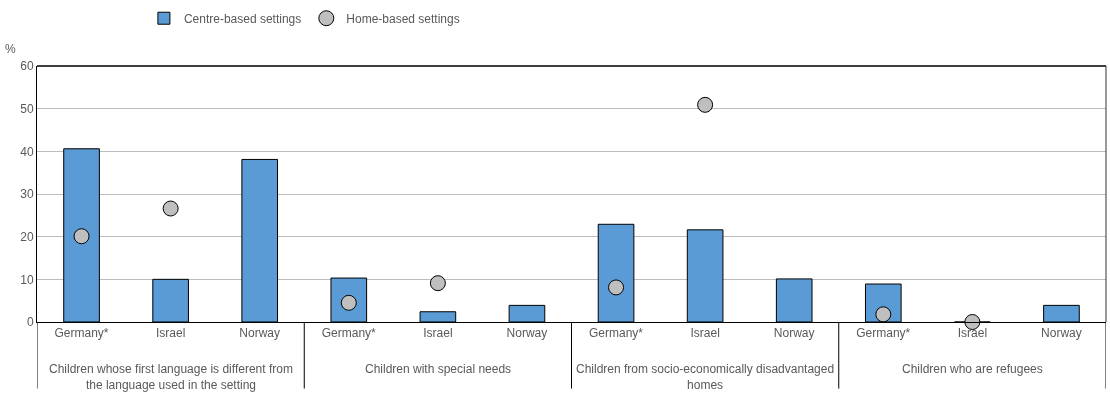 The width and height of the screenshot is (1110, 410). What do you see at coordinates (27, 194) in the screenshot?
I see `y-tick-label: 30` at bounding box center [27, 194].